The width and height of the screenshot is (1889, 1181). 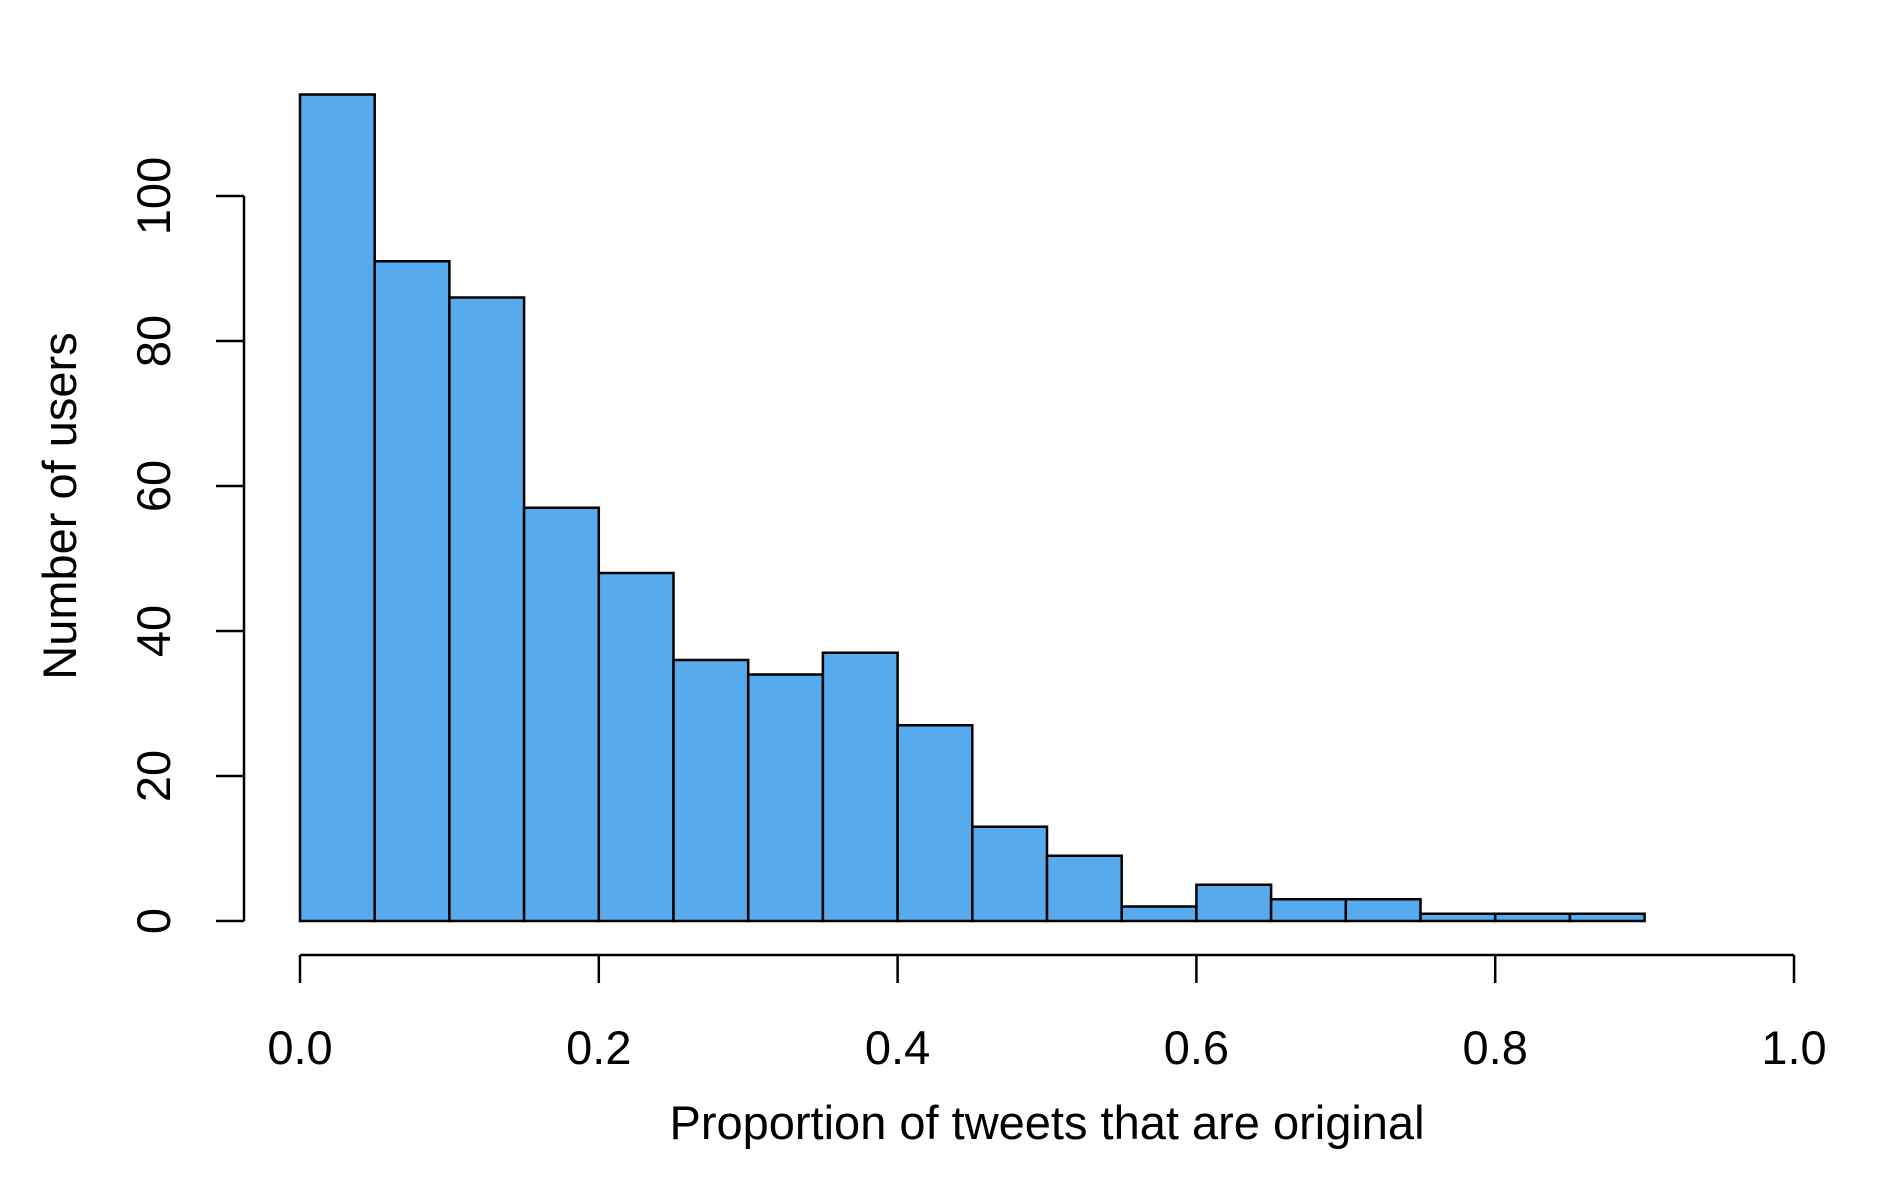 What do you see at coordinates (153, 921) in the screenshot?
I see `y-tick-label: 0` at bounding box center [153, 921].